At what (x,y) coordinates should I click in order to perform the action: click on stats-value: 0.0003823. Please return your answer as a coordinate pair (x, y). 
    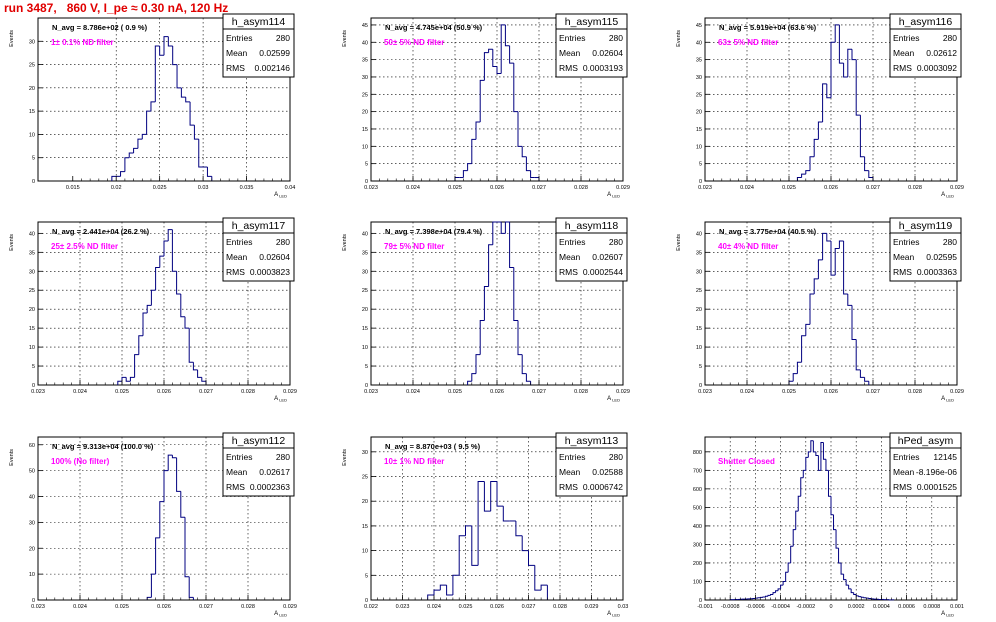
    Looking at the image, I should click on (270, 272).